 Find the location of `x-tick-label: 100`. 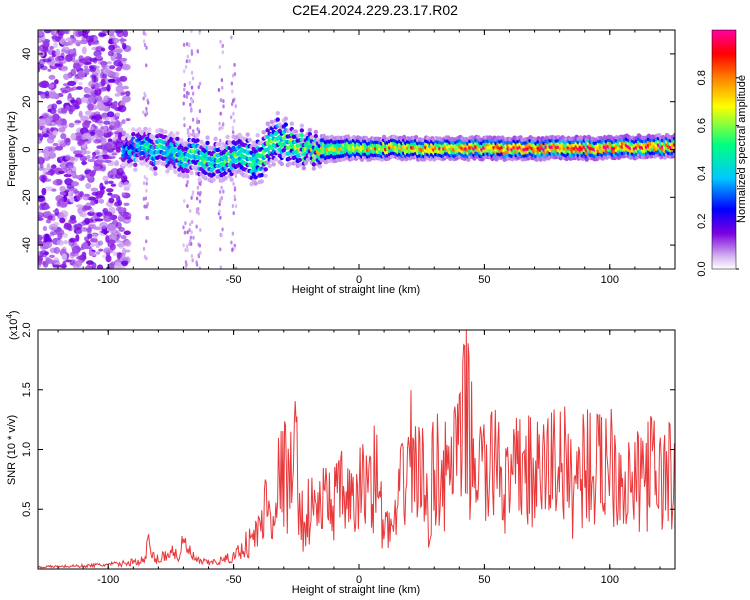

x-tick-label: 100 is located at coordinates (610, 580).